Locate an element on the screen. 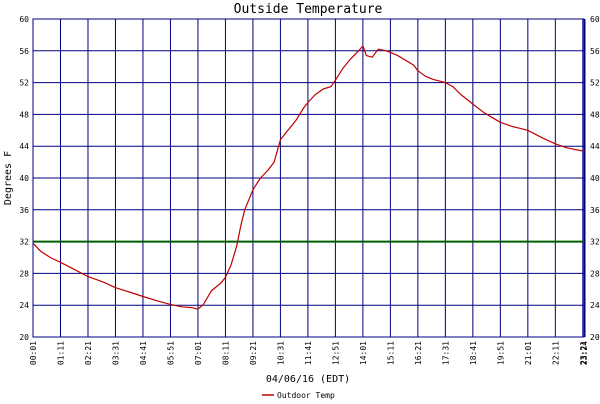  y-tick-label-left: 44 is located at coordinates (24, 146).